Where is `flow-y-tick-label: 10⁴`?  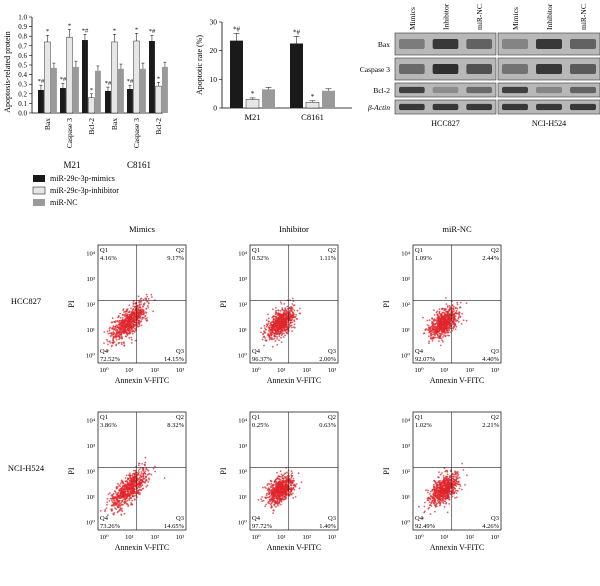 flow-y-tick-label: 10⁴ is located at coordinates (243, 254).